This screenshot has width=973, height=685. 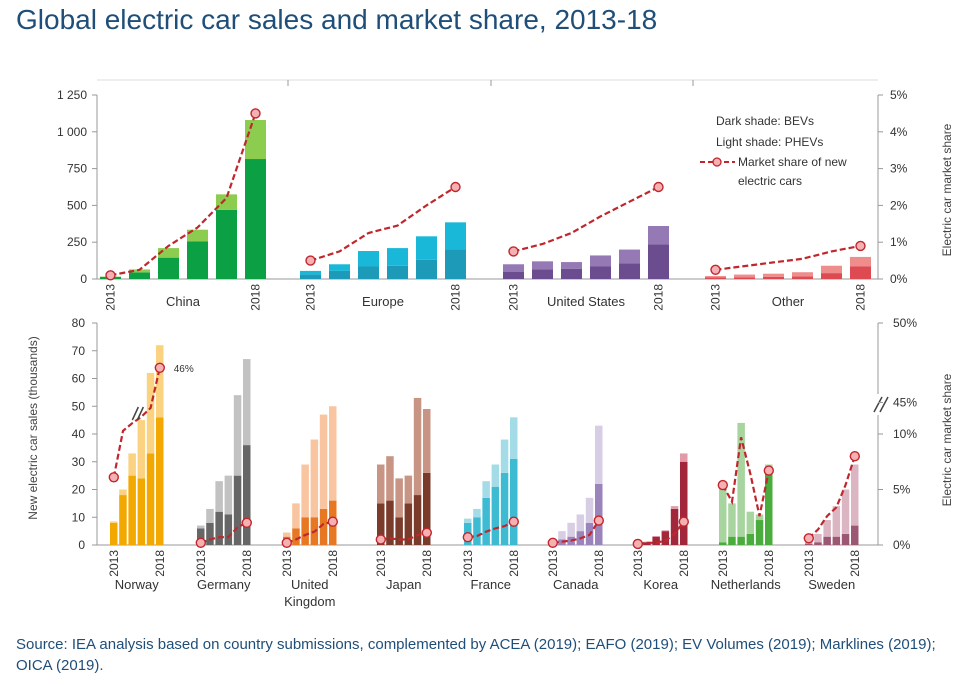 What do you see at coordinates (426, 532) in the screenshot?
I see `bottom-japan-share-marker-end` at bounding box center [426, 532].